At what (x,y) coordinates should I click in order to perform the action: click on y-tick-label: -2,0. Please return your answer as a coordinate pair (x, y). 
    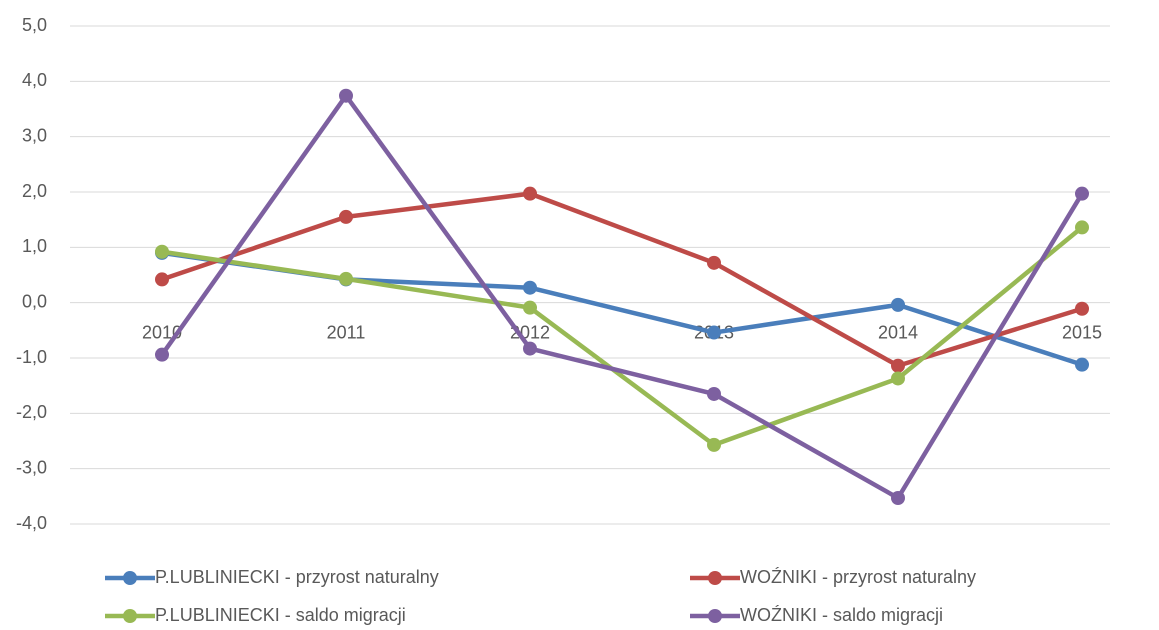
    Looking at the image, I should click on (31, 412).